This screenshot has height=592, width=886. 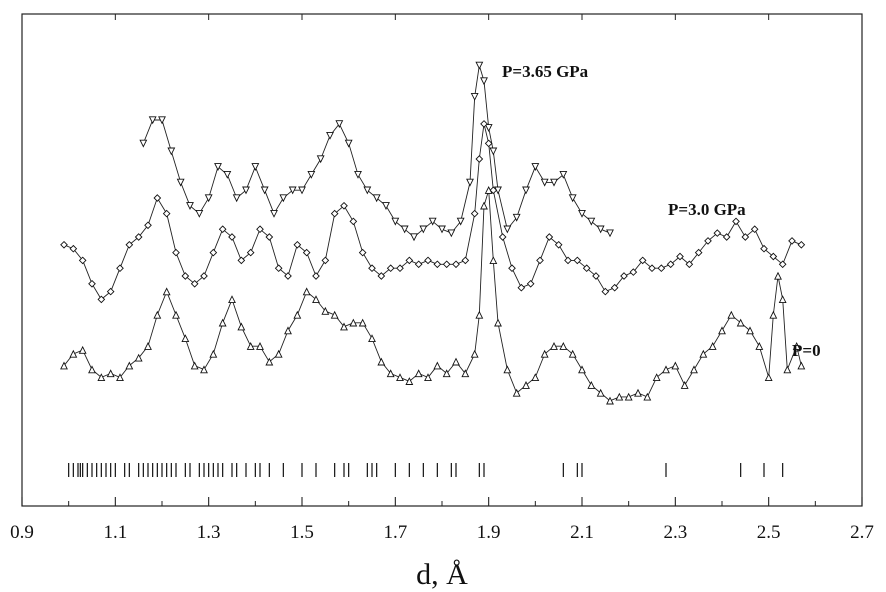 I want to click on x-tick-label: 2.5, so click(x=769, y=532).